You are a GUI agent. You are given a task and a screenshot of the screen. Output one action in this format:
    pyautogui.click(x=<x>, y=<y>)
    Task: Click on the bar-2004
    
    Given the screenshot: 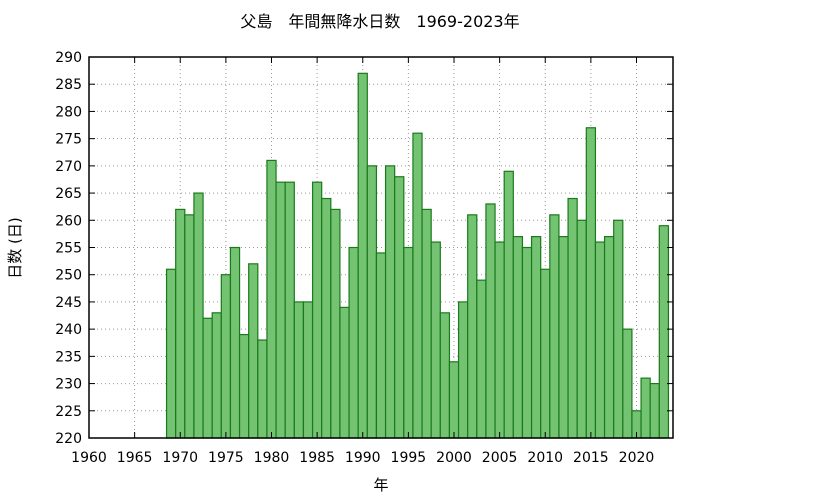 What is the action you would take?
    pyautogui.click(x=490, y=321)
    